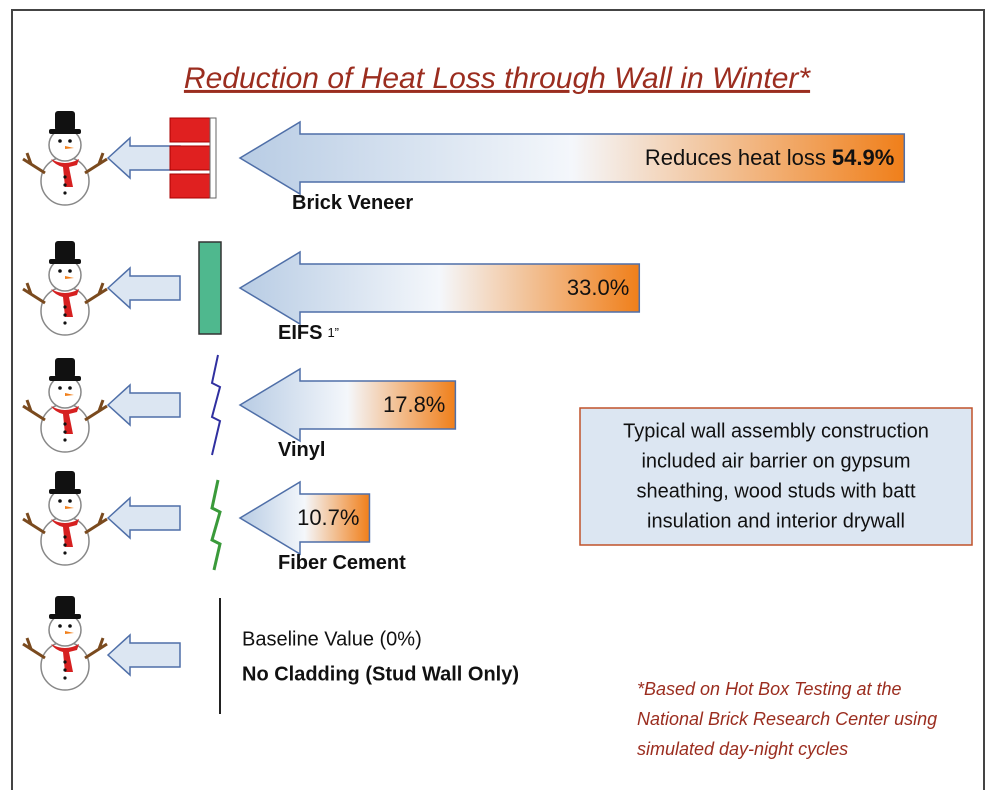 The height and width of the screenshot is (790, 995). I want to click on category-name: Vinyl, so click(301, 450).